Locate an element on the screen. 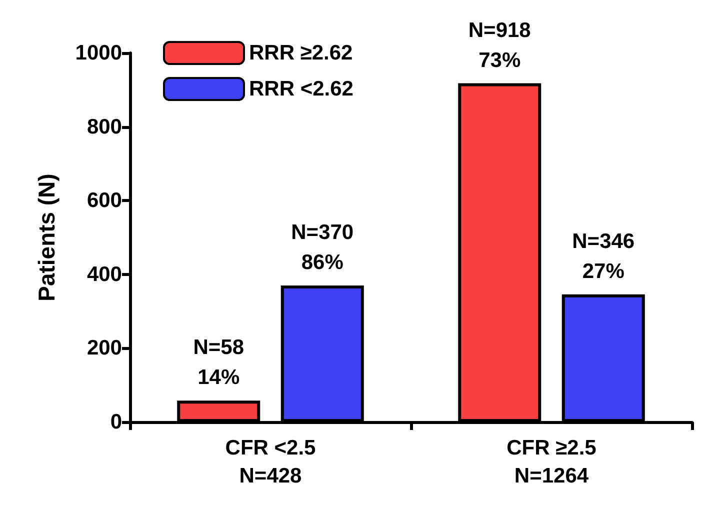  y-tick-label: 0 is located at coordinates (116, 422).